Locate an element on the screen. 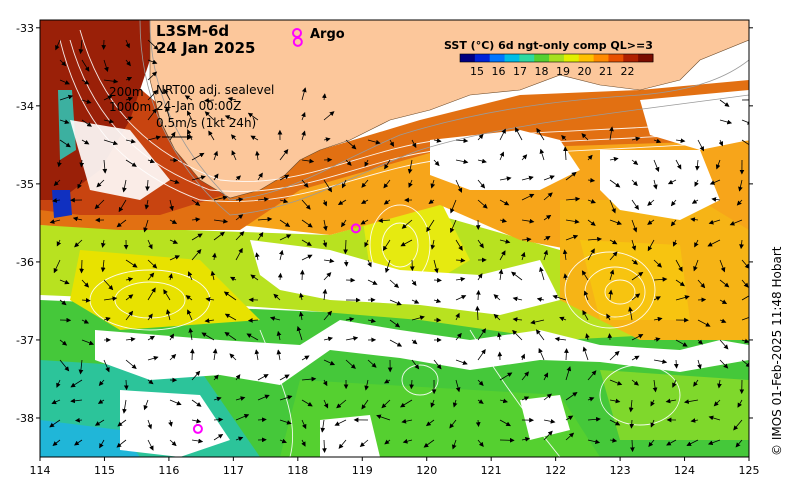 This screenshot has height=492, width=791. lon-tick-label: 115 is located at coordinates (104, 470).